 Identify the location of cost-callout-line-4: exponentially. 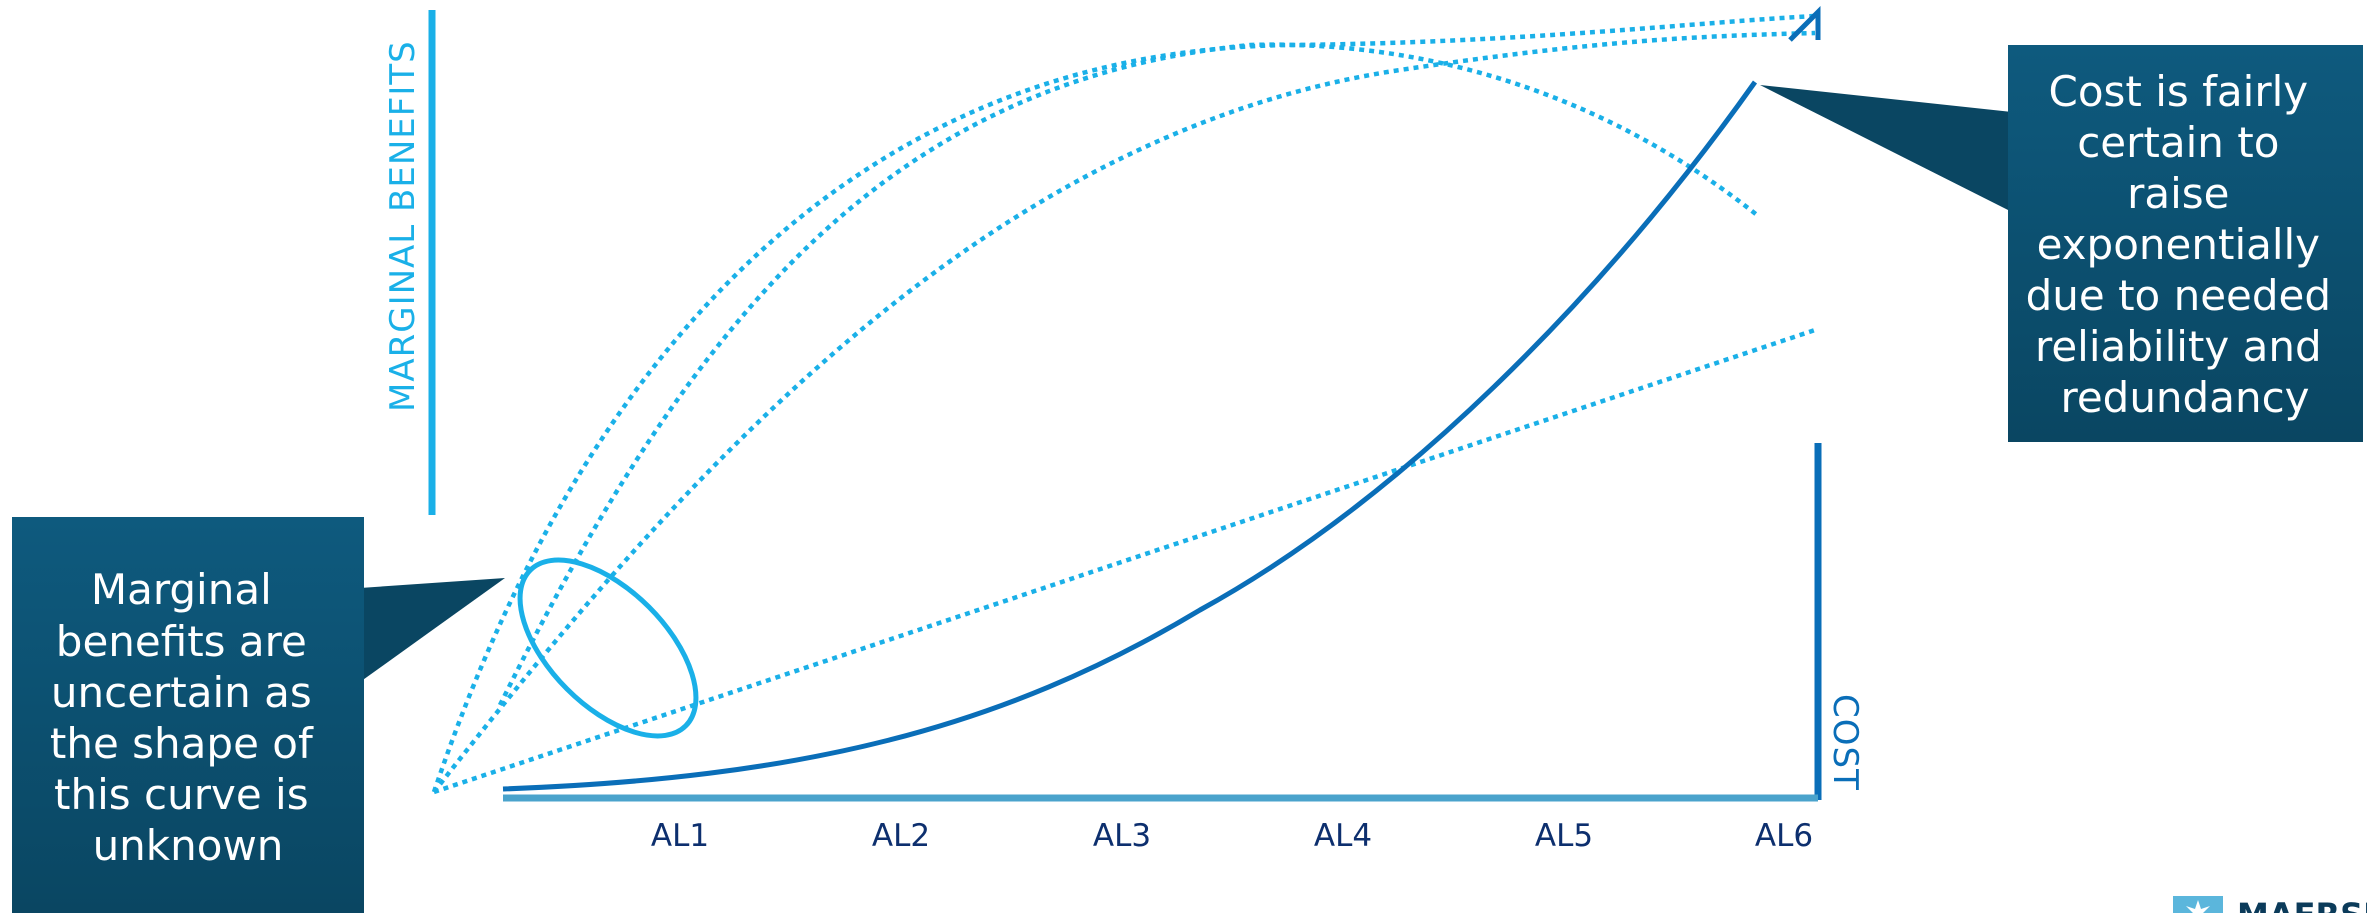
(2178, 244).